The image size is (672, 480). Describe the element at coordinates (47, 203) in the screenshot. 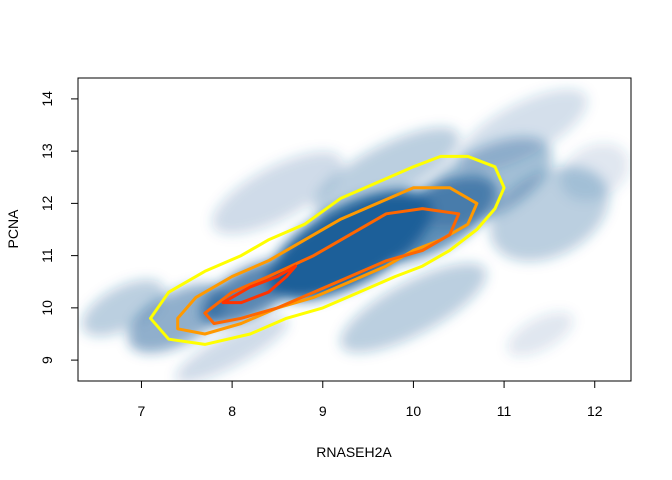

I see `y-tick-label: 12` at that location.